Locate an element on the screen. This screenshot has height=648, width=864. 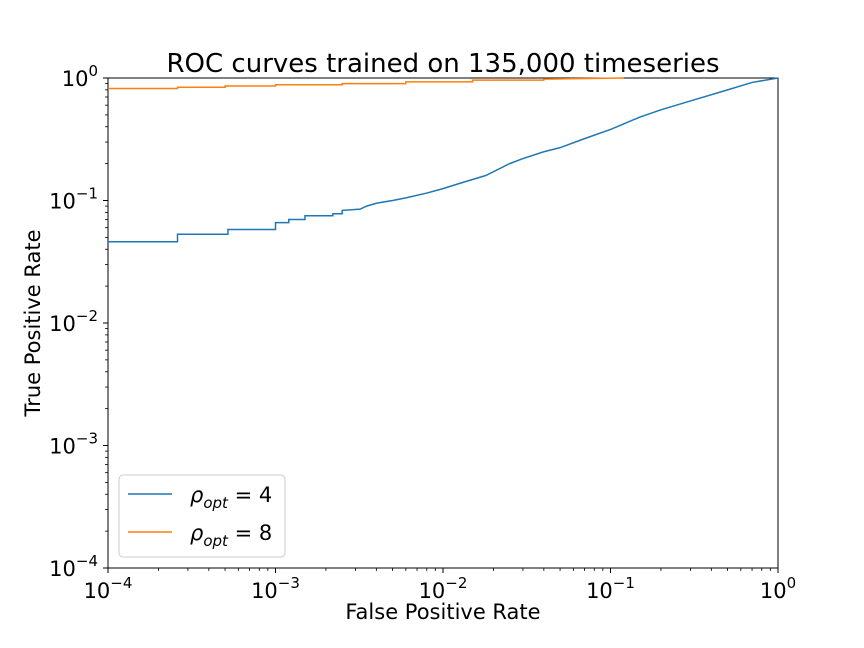
y-axis-ticks: 10⁻⁴ 10⁻³ 10⁻² 10⁻¹ 10⁰ is located at coordinates (78, 321).